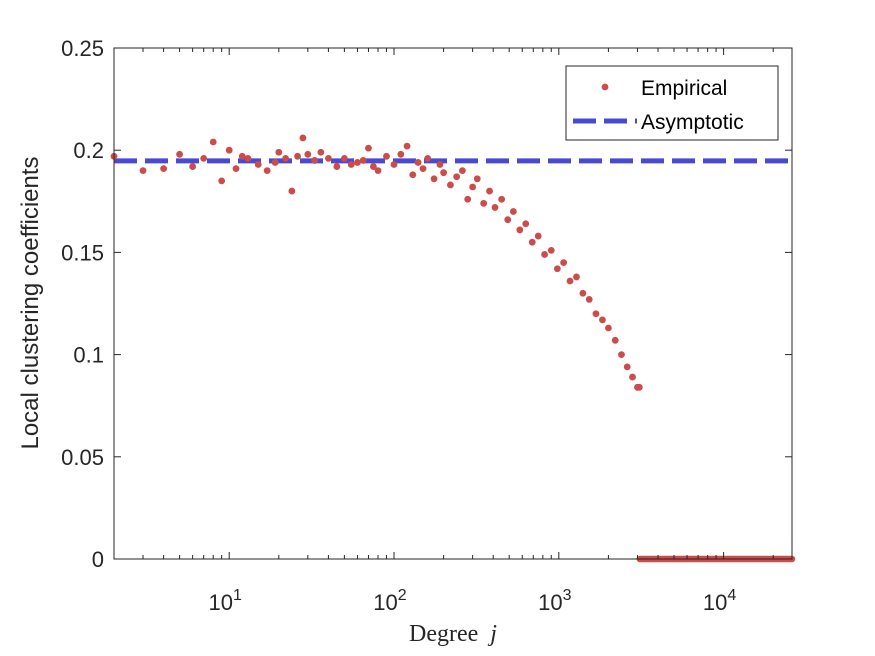 The width and height of the screenshot is (875, 656). I want to click on legend-empirical-label: Empirical, so click(684, 88).